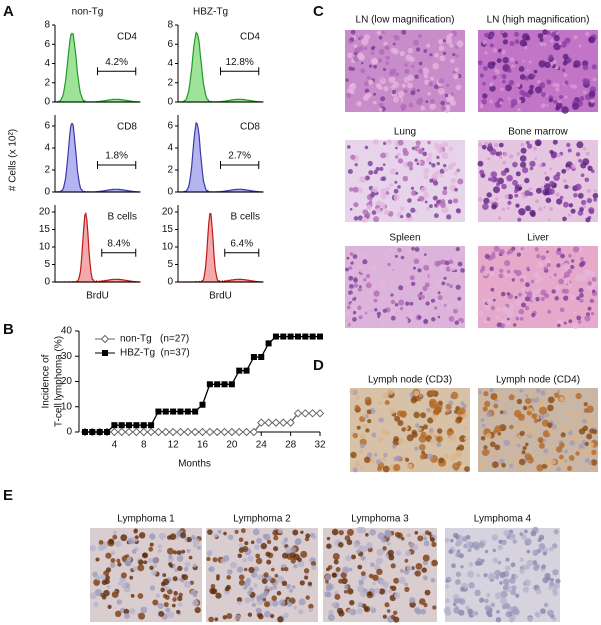 This screenshot has height=625, width=601. Describe the element at coordinates (194, 464) in the screenshot. I see `x-axis-label: Months` at that location.